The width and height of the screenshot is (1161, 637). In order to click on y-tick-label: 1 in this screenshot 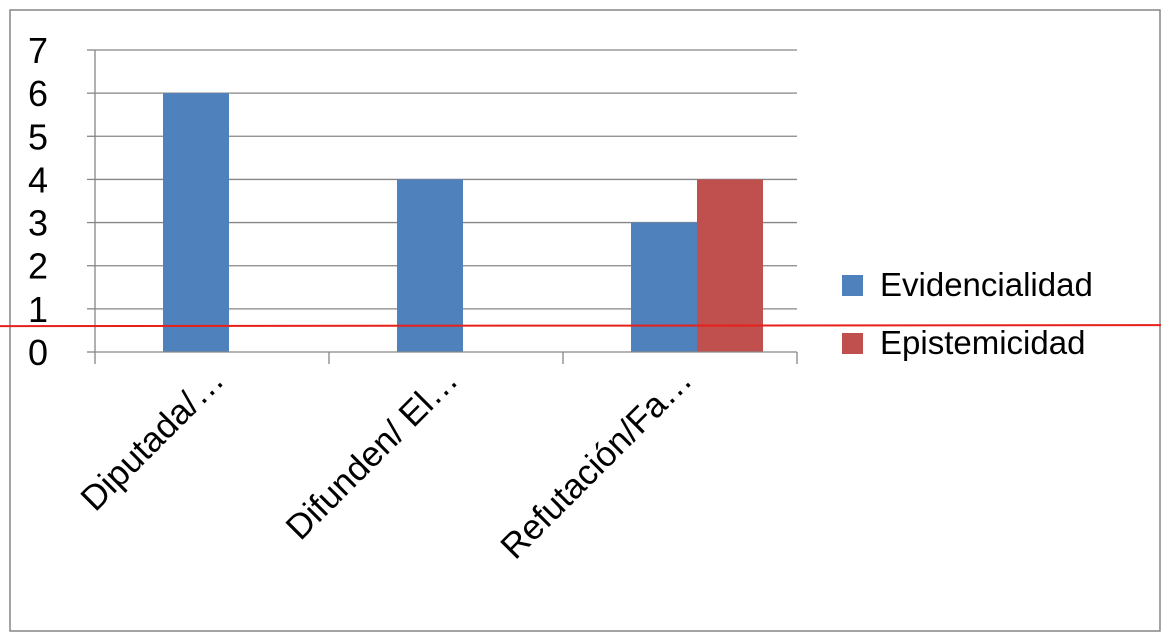, I will do `click(38, 309)`.